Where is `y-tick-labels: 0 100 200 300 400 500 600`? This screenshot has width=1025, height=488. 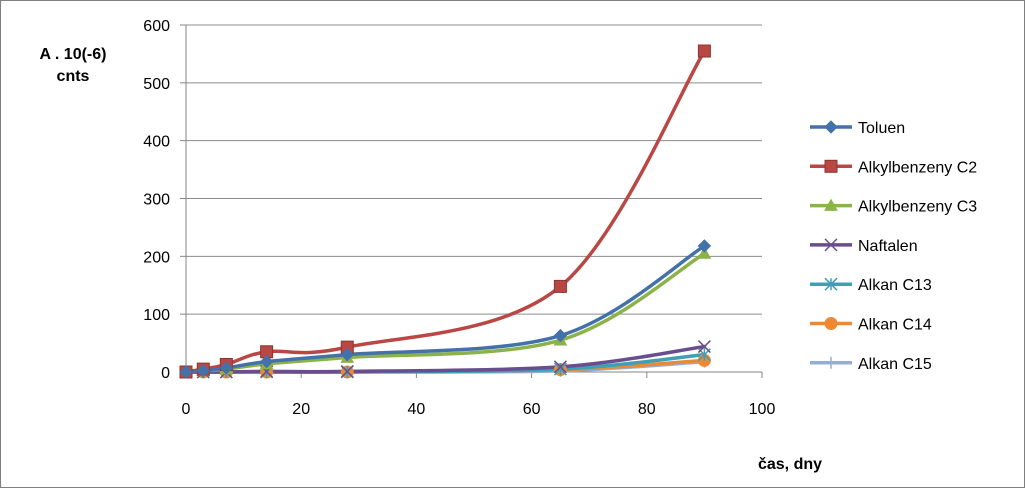 y-tick-labels: 0 100 200 300 400 500 600 is located at coordinates (156, 200).